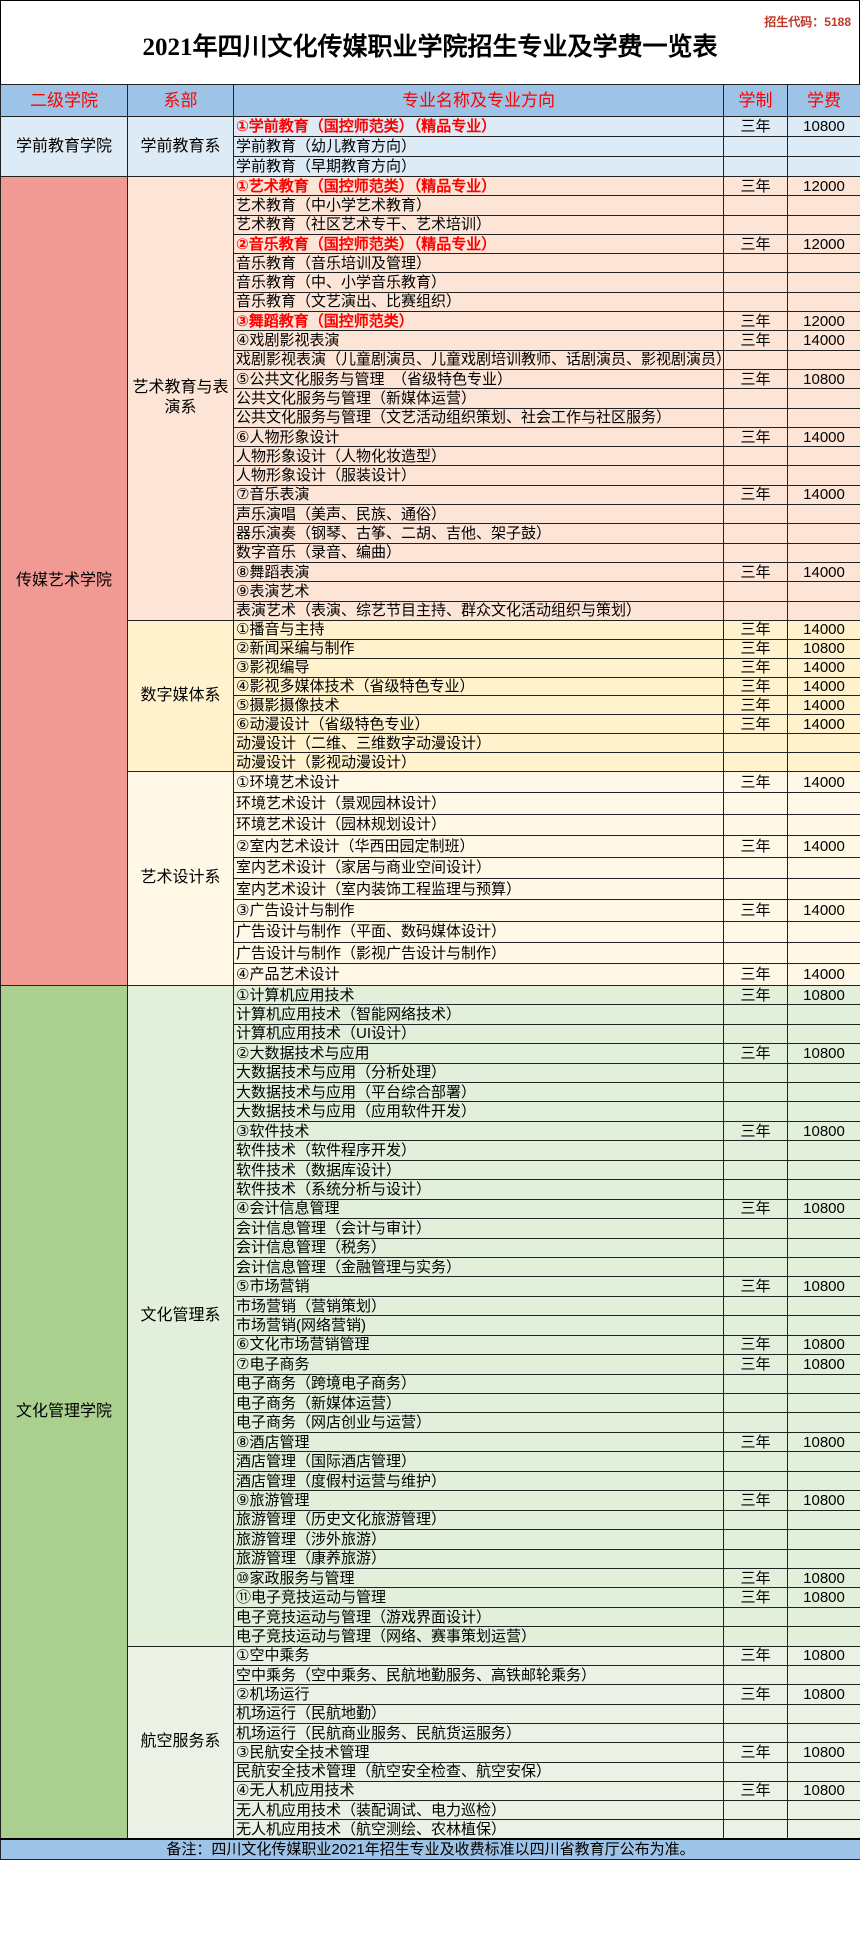  I want to click on dept-cell: 航空服务系, so click(180, 1742).